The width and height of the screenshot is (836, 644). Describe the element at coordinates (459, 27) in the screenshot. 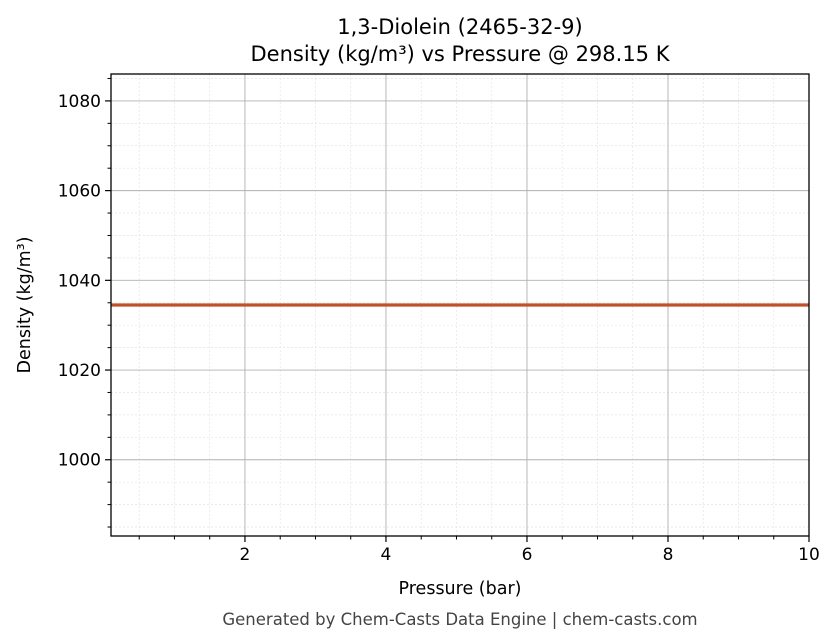

I see `chart-title: 1,3-Diolein (2465-32-9)` at that location.